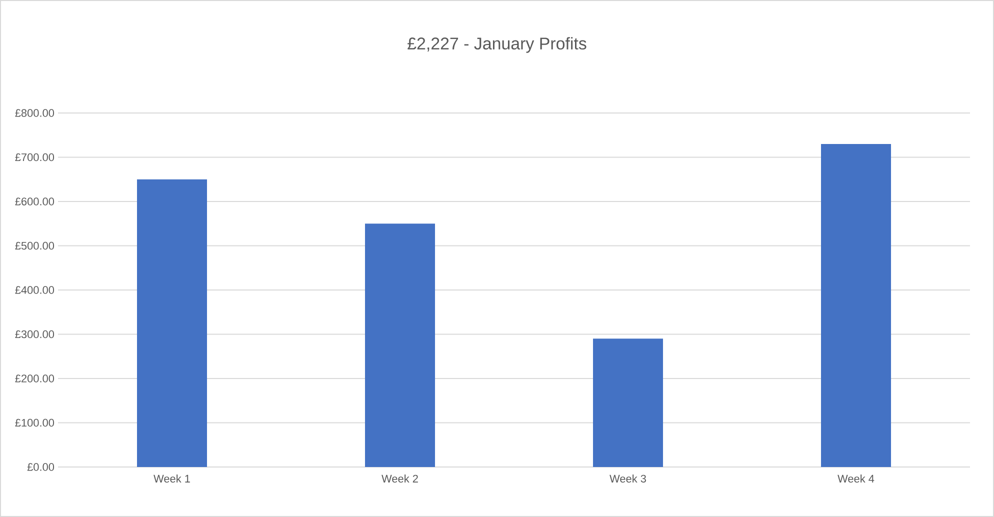 The image size is (994, 517). Describe the element at coordinates (497, 45) in the screenshot. I see `chart-title: £2,227 - January Profits` at that location.